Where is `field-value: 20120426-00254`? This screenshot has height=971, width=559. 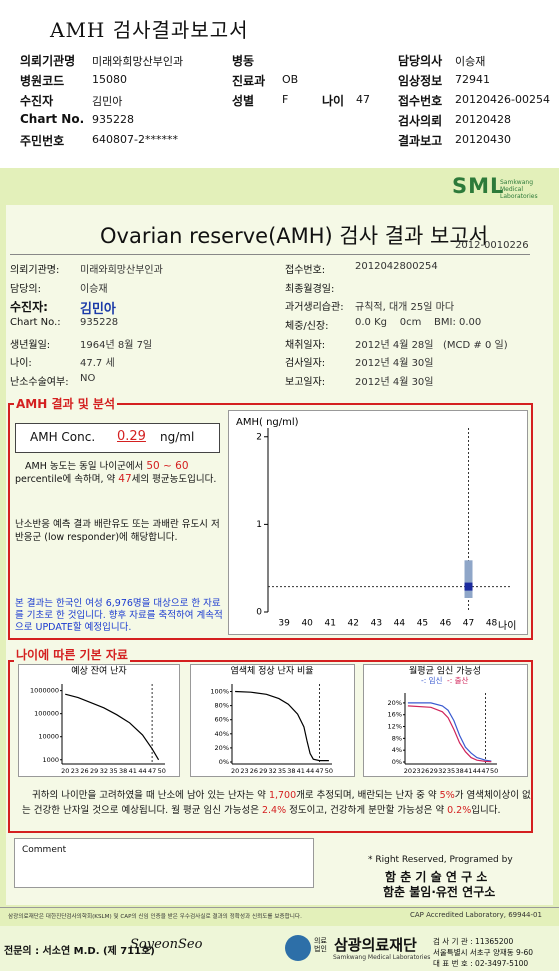 field-value: 20120426-00254 is located at coordinates (502, 99).